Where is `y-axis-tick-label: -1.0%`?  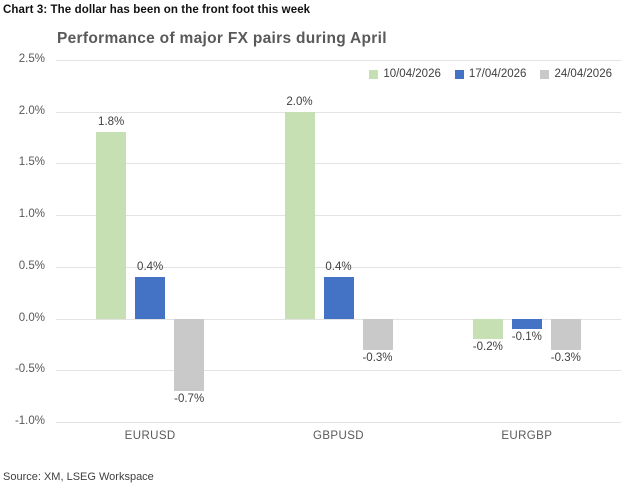 y-axis-tick-label: -1.0% is located at coordinates (29, 421).